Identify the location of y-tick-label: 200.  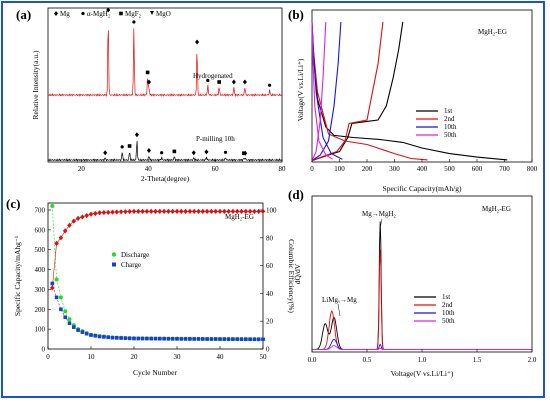
(40, 310).